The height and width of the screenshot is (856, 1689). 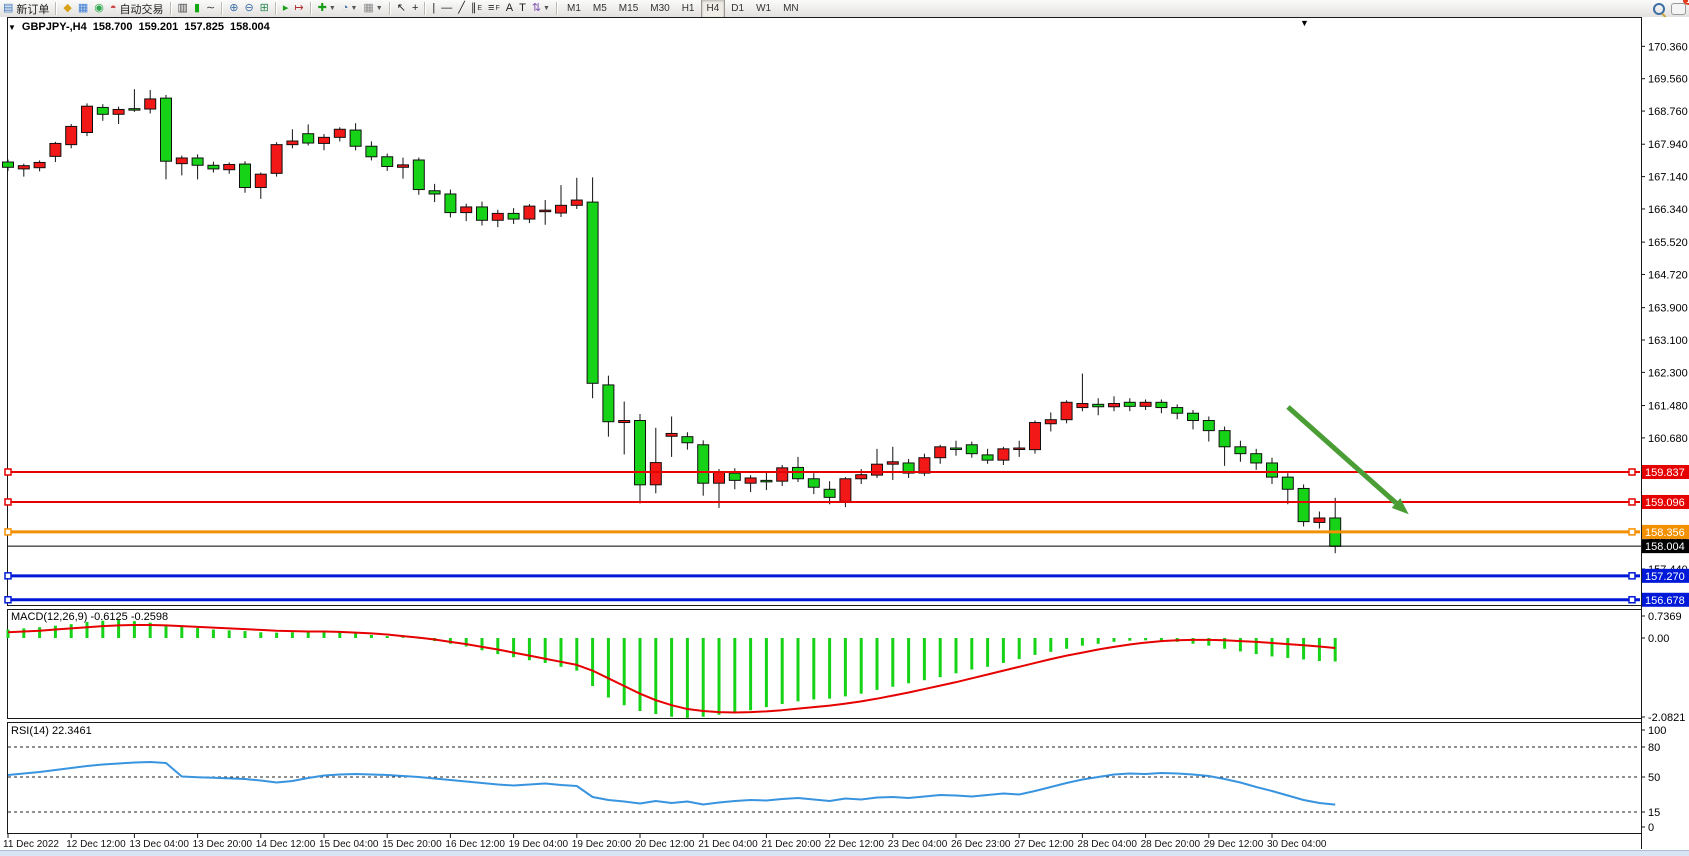 I want to click on timeframe-m5-button: M5, so click(x=599, y=8).